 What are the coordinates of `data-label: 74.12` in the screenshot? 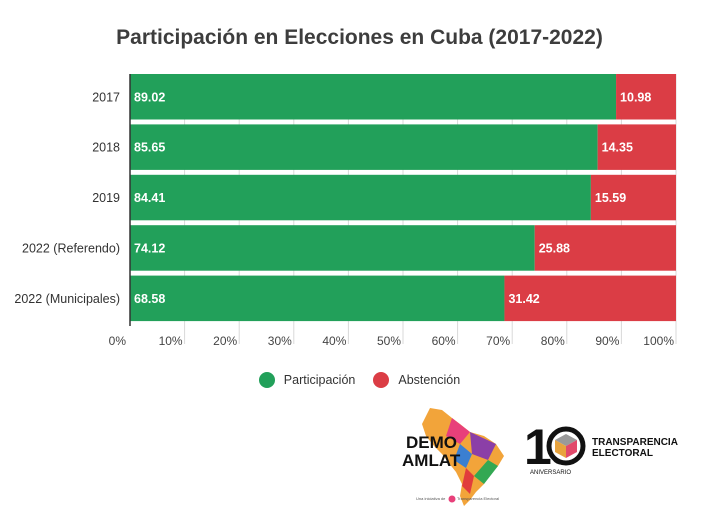 It's located at (149, 248).